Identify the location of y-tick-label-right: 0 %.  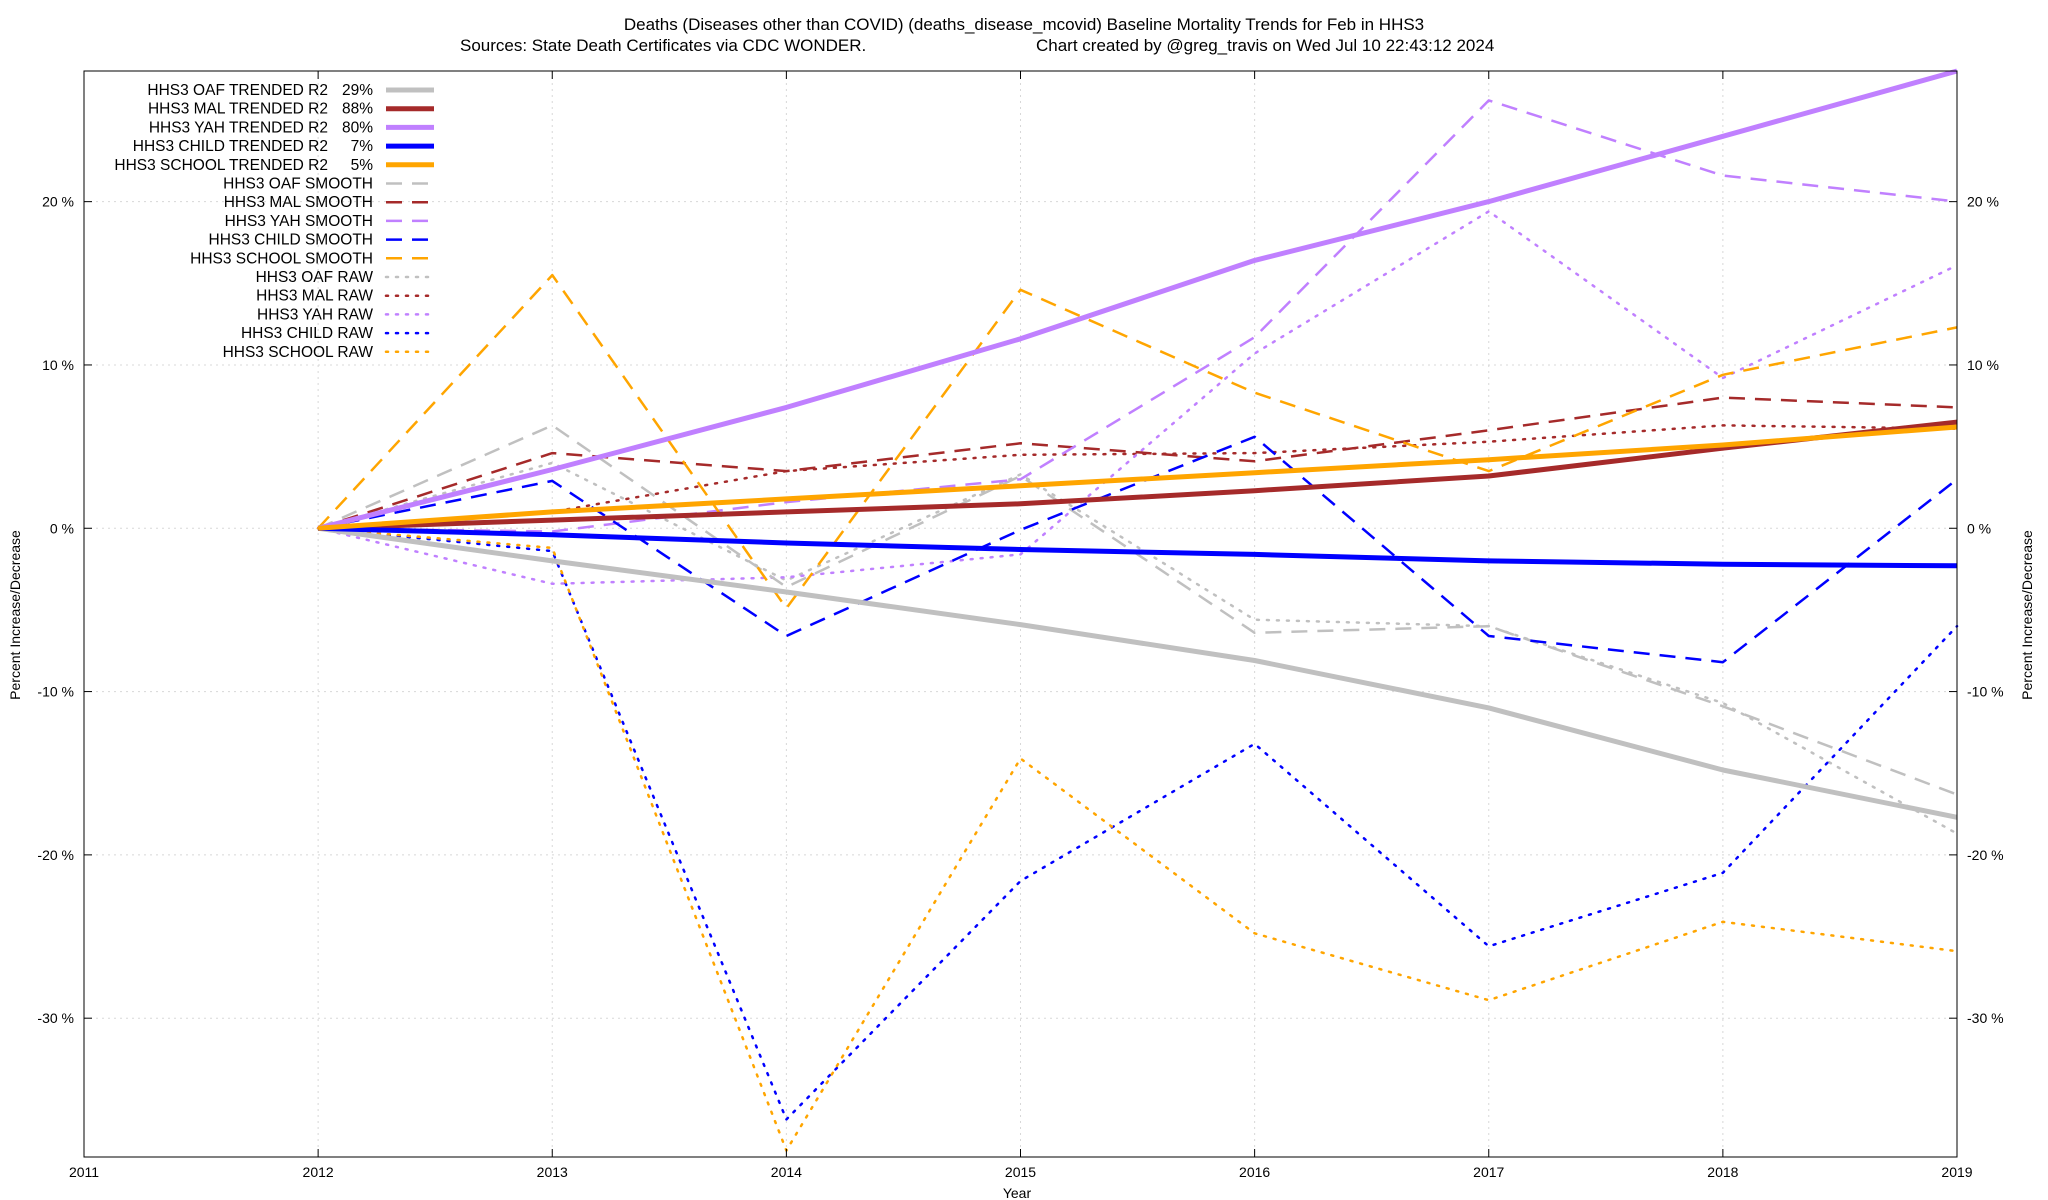
(1979, 528).